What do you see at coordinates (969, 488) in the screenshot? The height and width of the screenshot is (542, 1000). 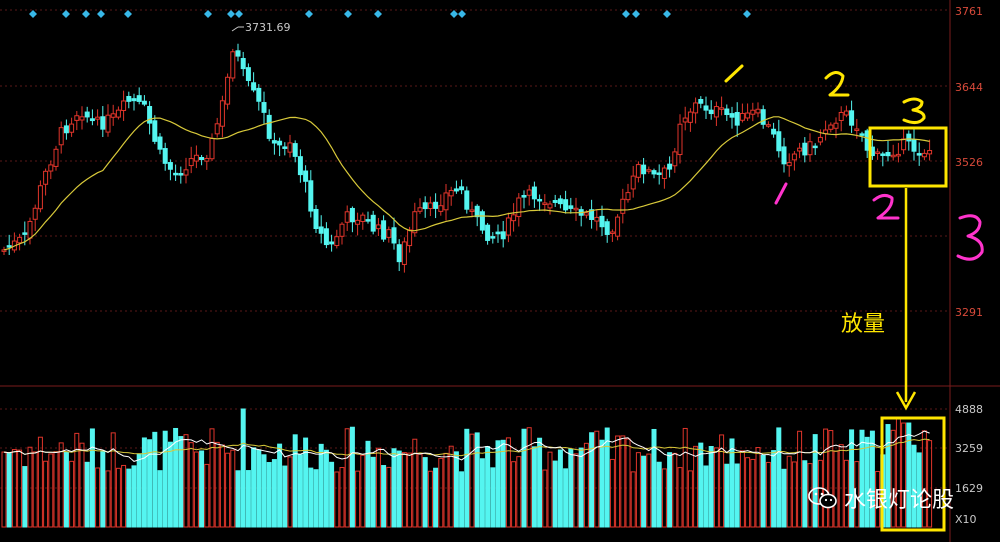 I see `volume-tick-label: 1629` at bounding box center [969, 488].